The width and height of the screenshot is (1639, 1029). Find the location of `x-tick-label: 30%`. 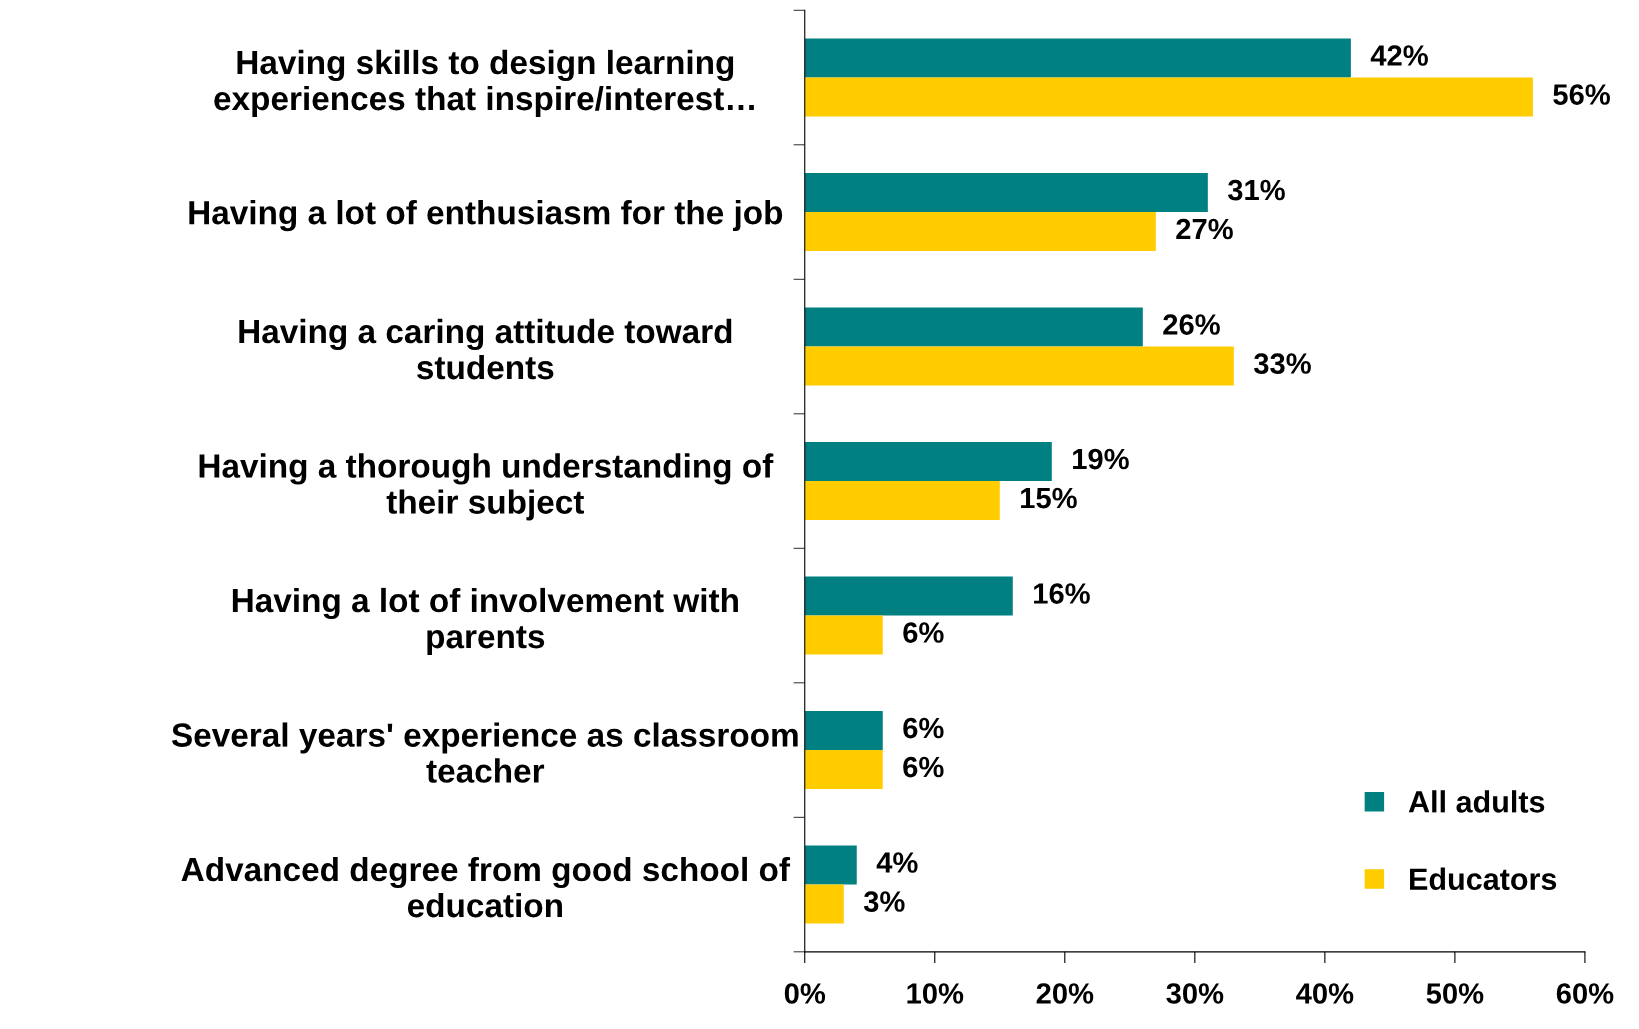

x-tick-label: 30% is located at coordinates (1195, 993).